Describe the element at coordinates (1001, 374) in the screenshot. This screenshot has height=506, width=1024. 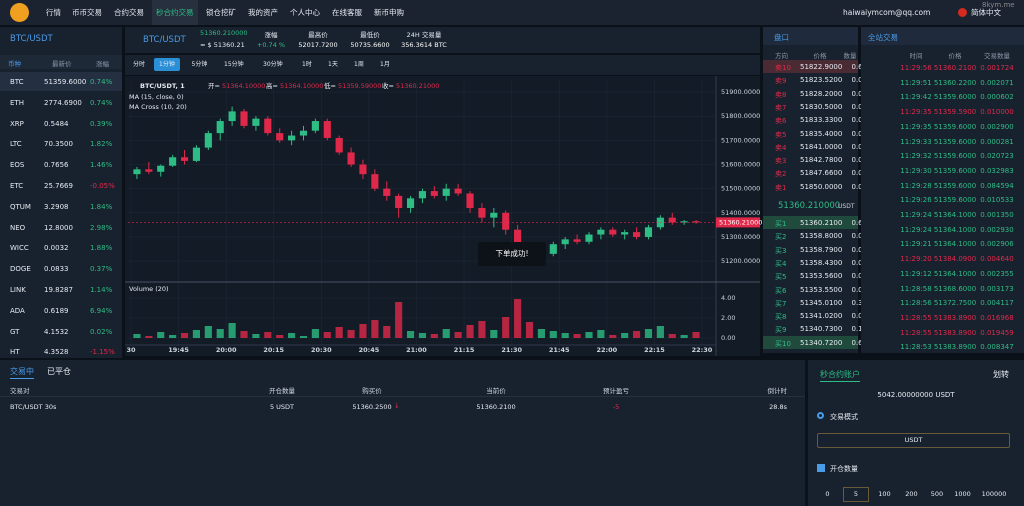
I see `account-transfer: 划转` at that location.